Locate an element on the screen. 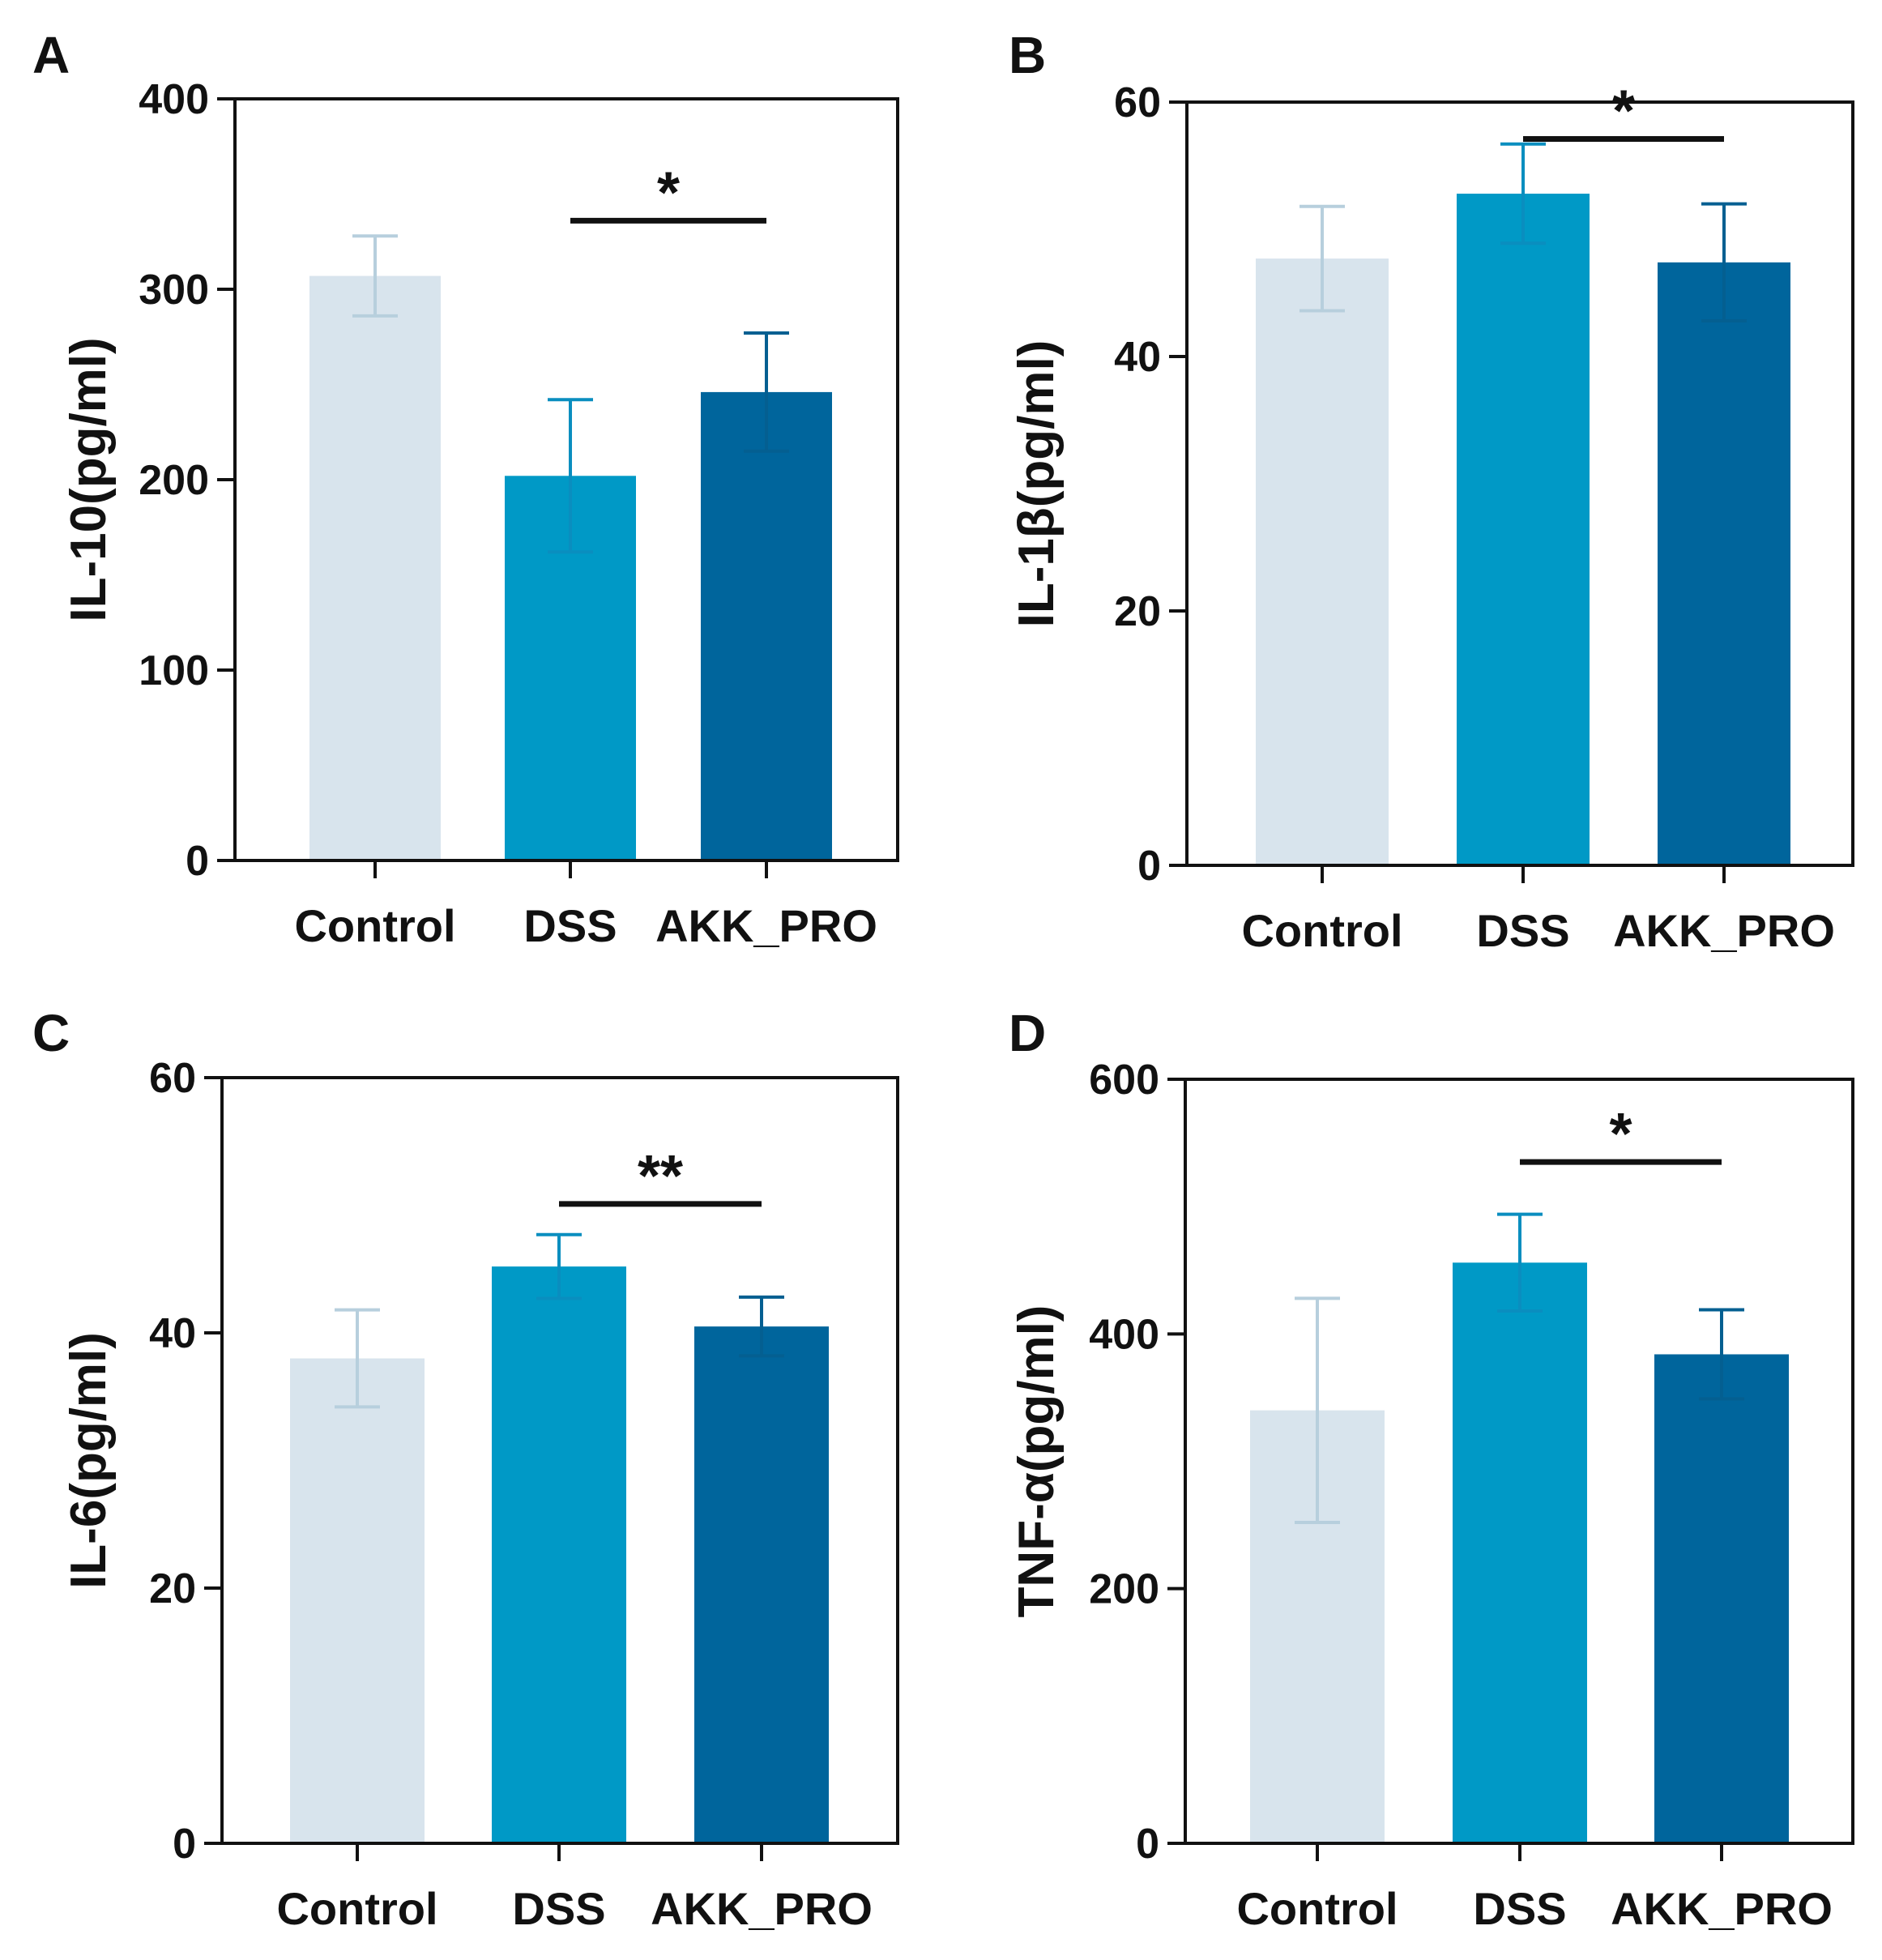 The width and height of the screenshot is (1882, 1960). significance-label: ** is located at coordinates (660, 1176).